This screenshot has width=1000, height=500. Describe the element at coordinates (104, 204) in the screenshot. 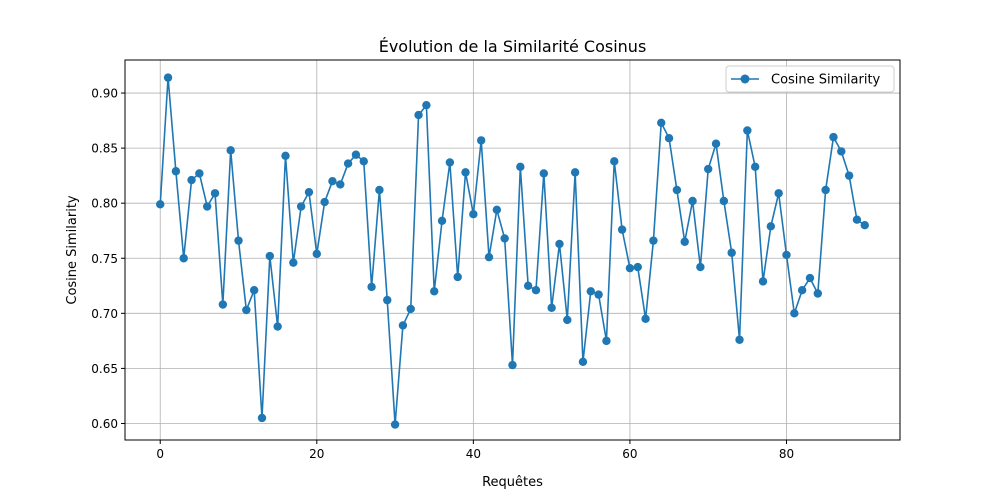

I see `y-tick-label: 0.80` at that location.